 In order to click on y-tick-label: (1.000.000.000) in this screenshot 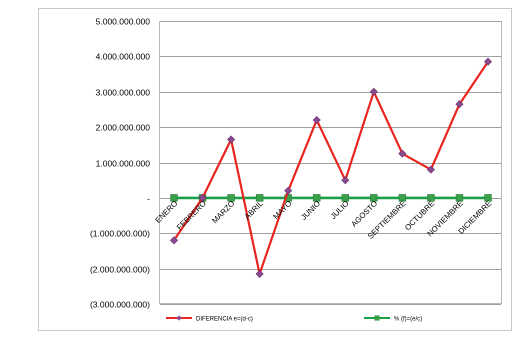, I will do `click(120, 234)`.